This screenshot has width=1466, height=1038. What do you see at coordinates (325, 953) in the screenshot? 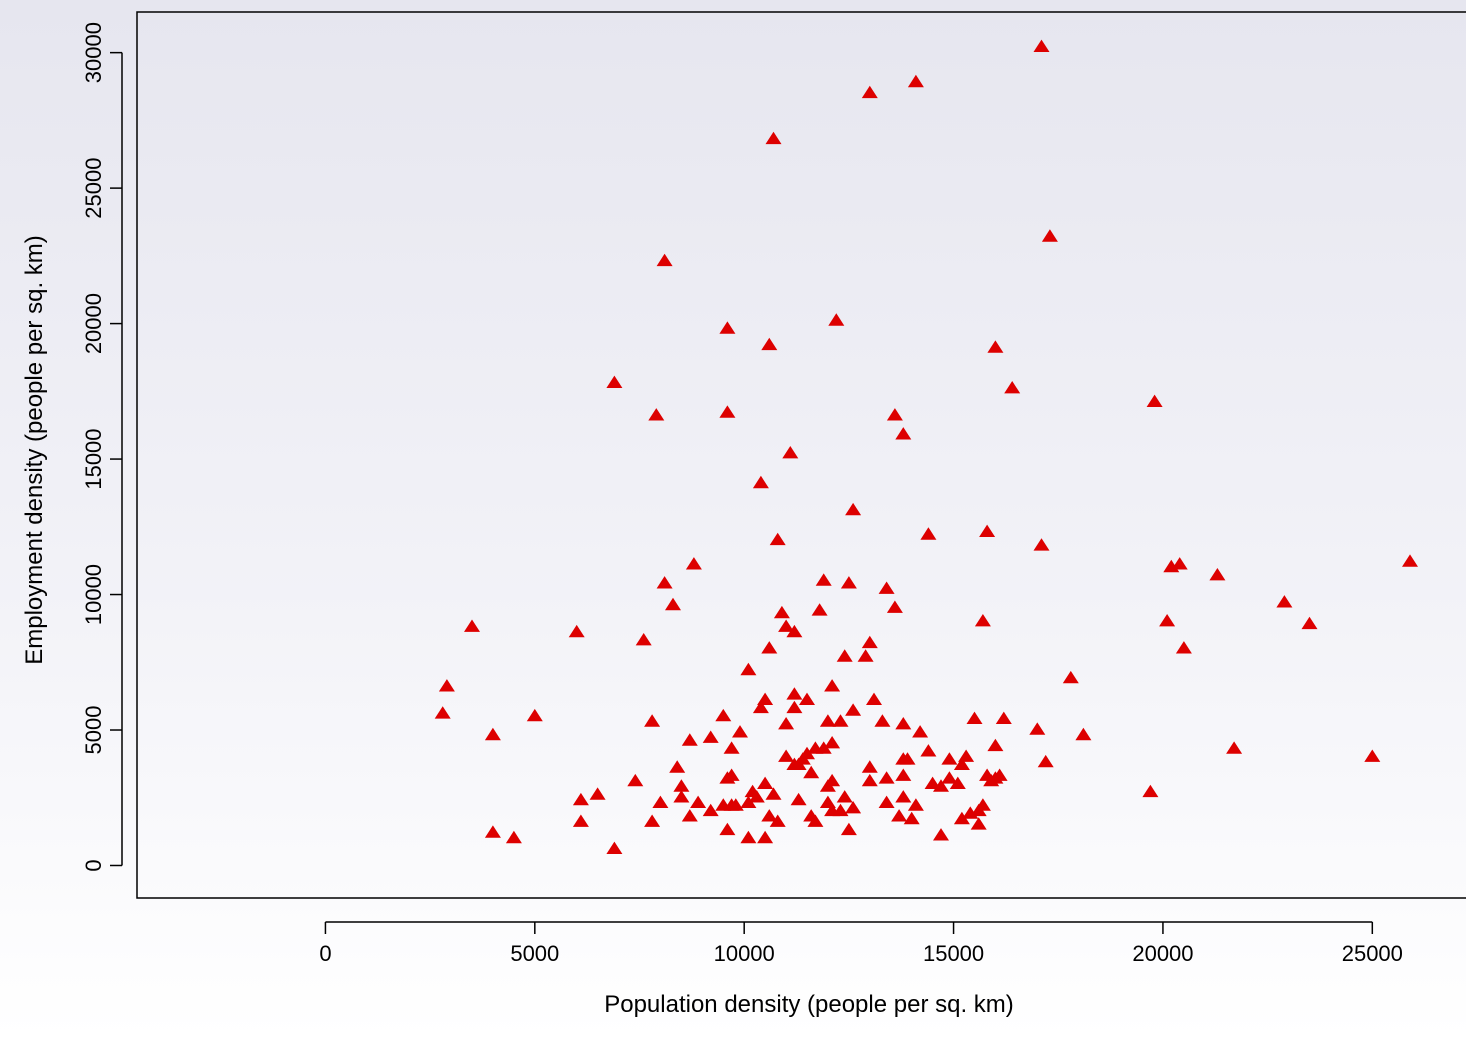
I see `x-tick-label: 0` at bounding box center [325, 953].